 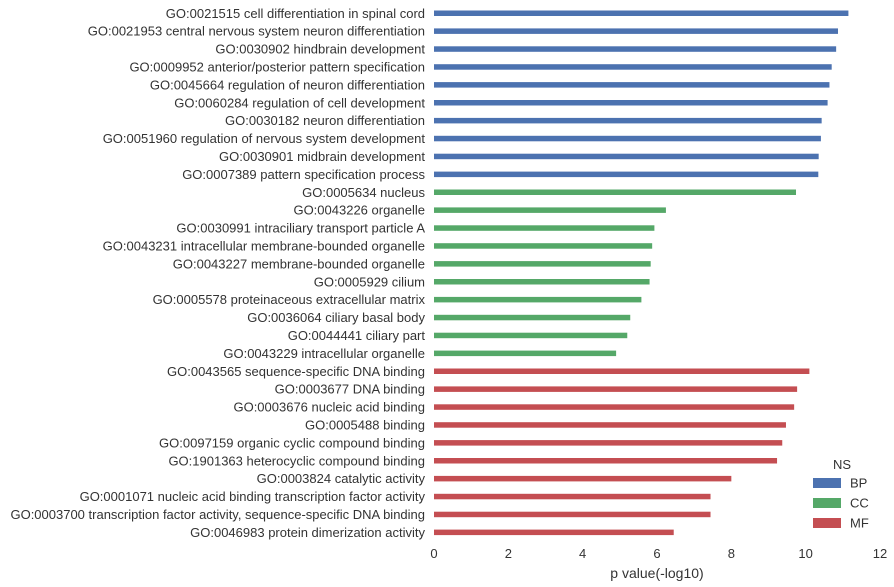 I want to click on category-label: GO:0003676 nucleic acid binding, so click(x=329, y=407).